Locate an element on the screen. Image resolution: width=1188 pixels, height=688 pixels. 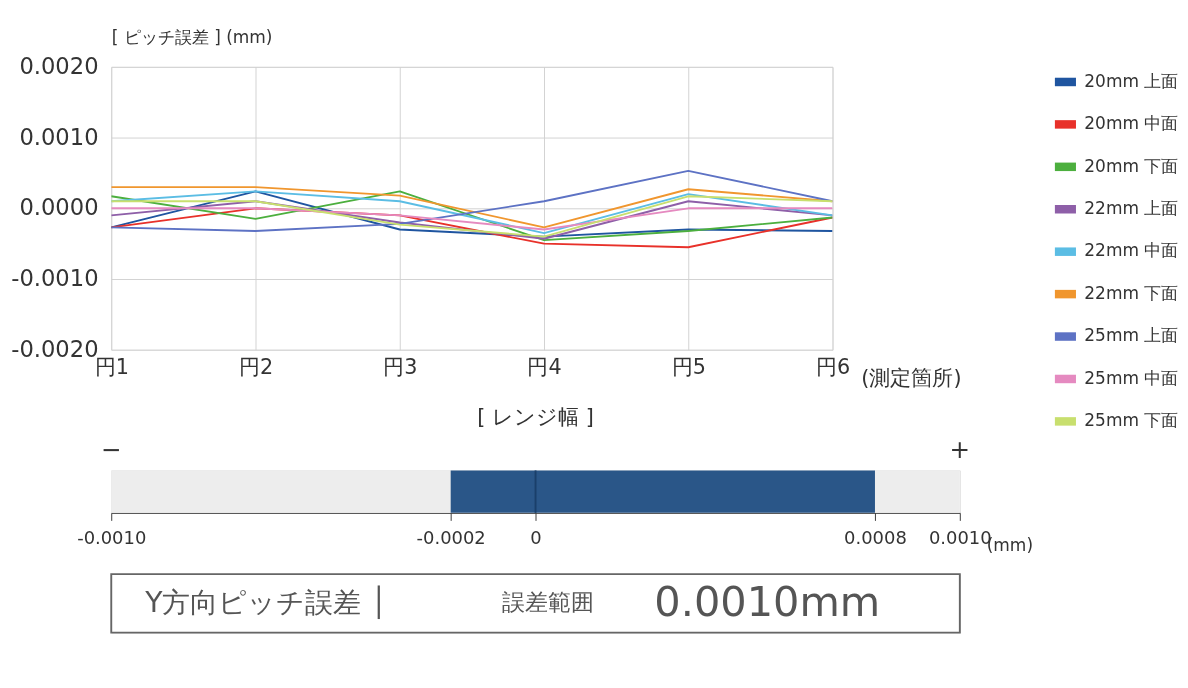
x-tick-label: 0 is located at coordinates (536, 538).